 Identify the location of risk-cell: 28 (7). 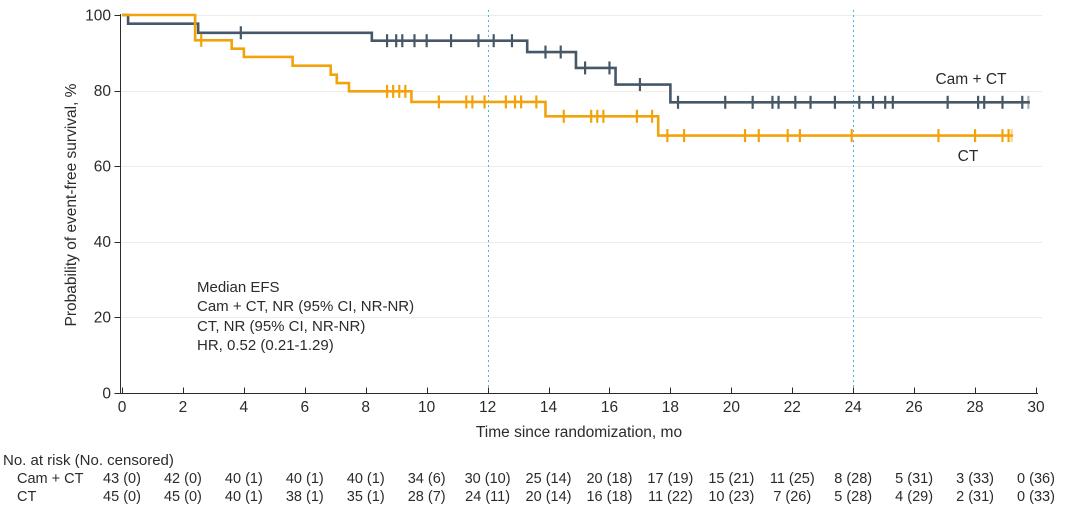
(426, 497).